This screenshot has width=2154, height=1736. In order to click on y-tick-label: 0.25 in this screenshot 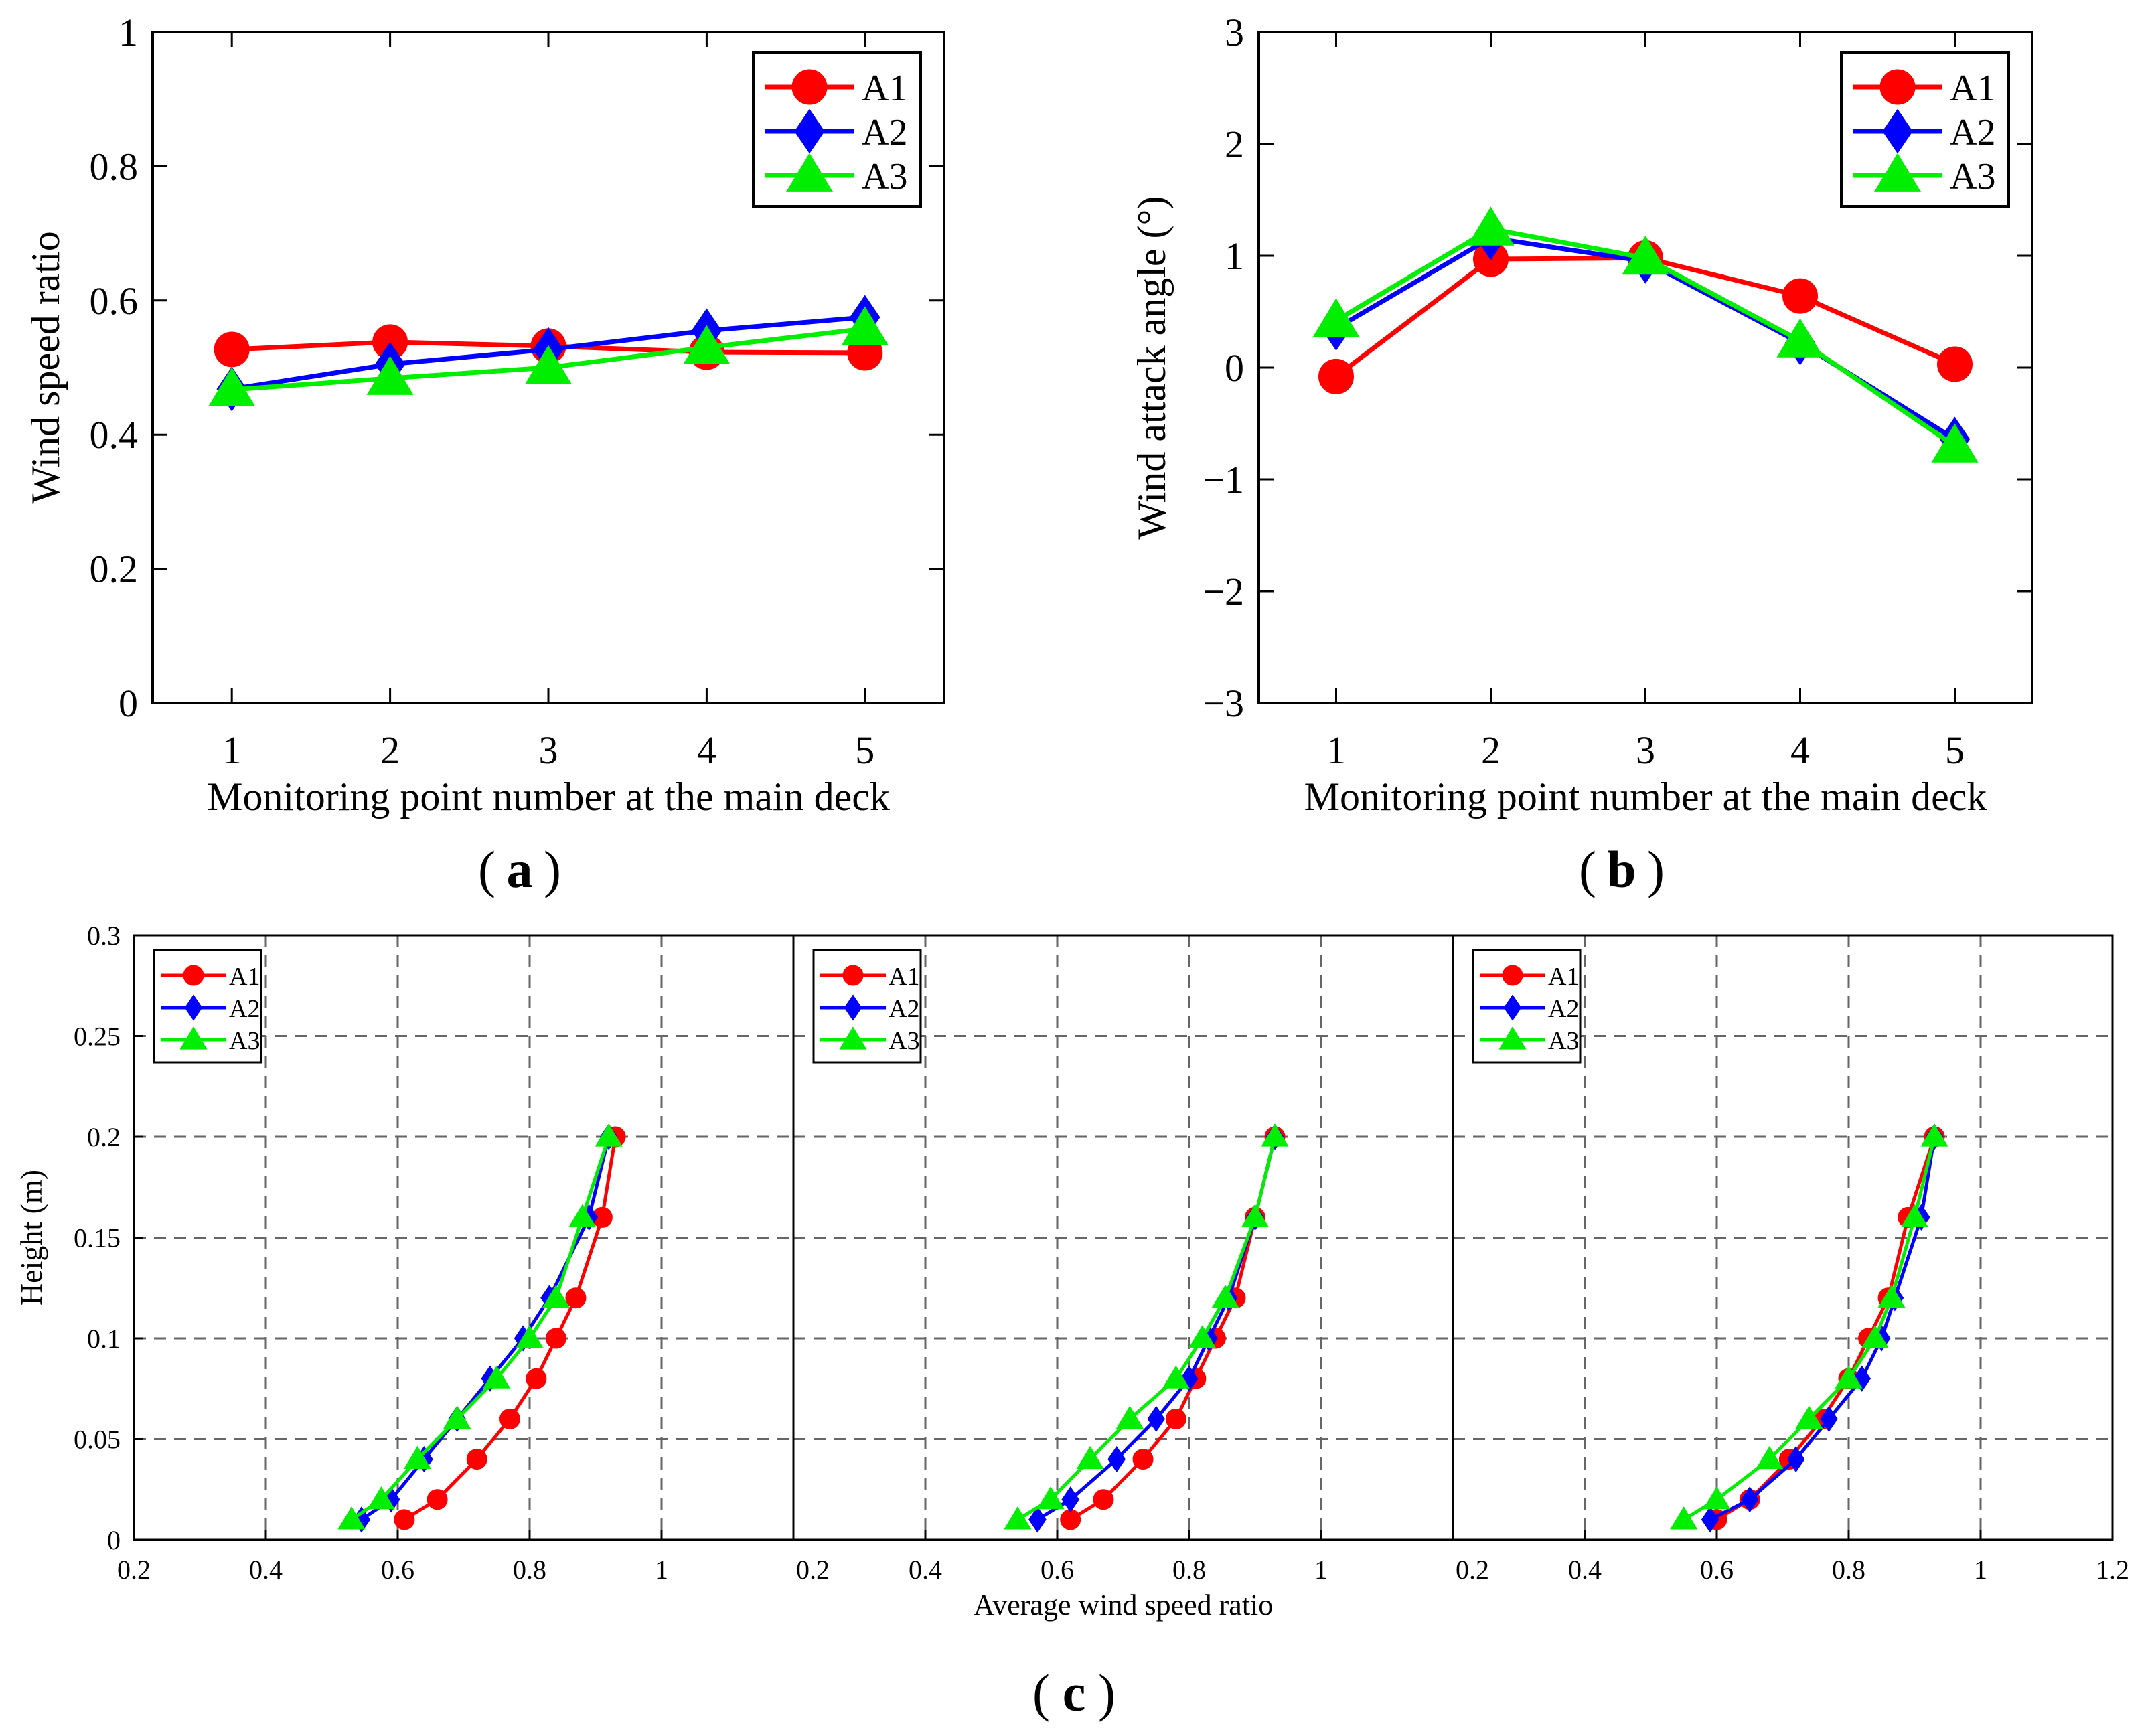, I will do `click(97, 1037)`.